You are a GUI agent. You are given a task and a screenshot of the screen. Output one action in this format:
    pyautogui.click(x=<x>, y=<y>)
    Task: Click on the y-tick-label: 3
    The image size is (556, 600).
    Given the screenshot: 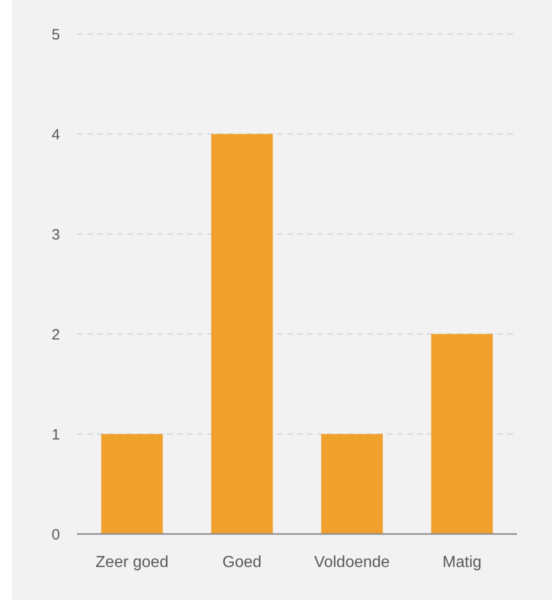 What is the action you would take?
    pyautogui.click(x=56, y=235)
    